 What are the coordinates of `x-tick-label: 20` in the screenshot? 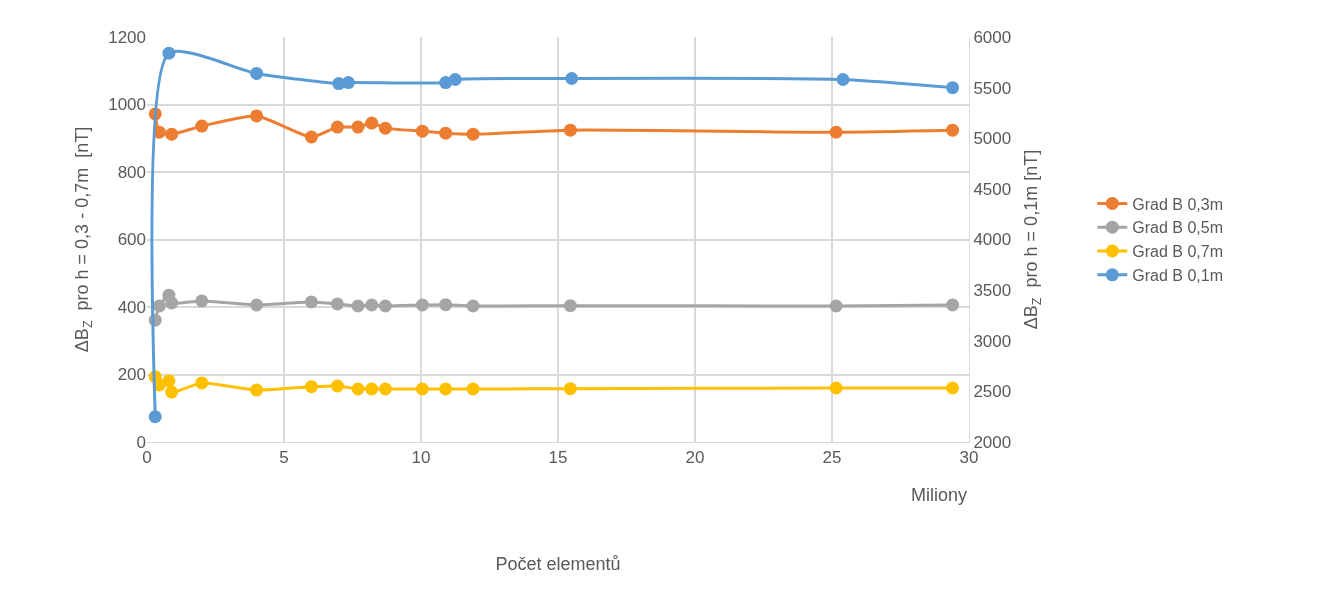 It's located at (695, 458).